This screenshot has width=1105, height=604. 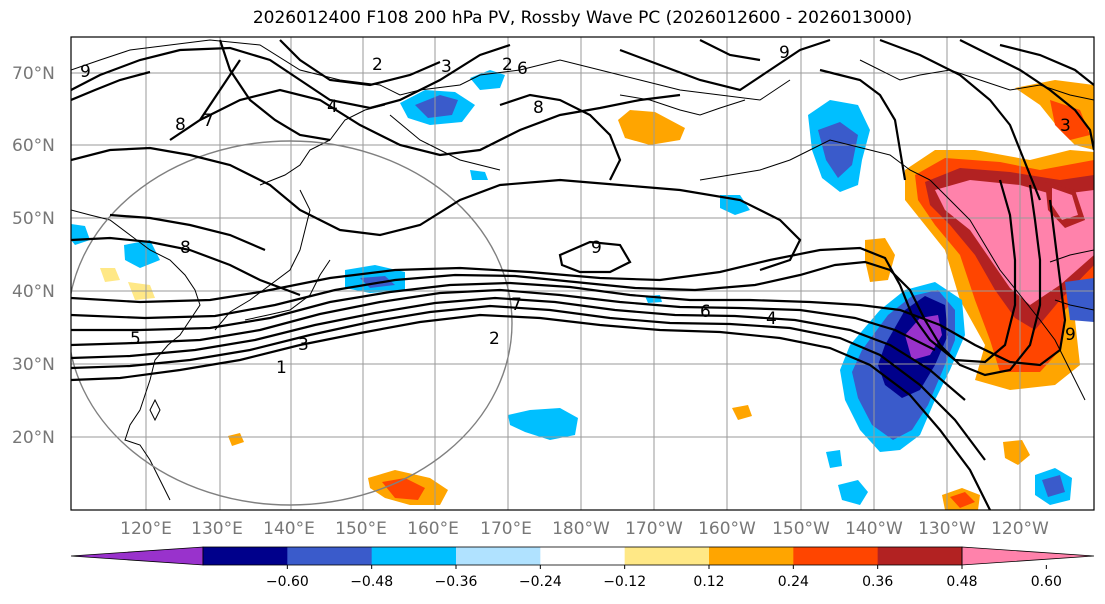 I want to click on colorbar-tick-label: 0.12, so click(x=708, y=582).